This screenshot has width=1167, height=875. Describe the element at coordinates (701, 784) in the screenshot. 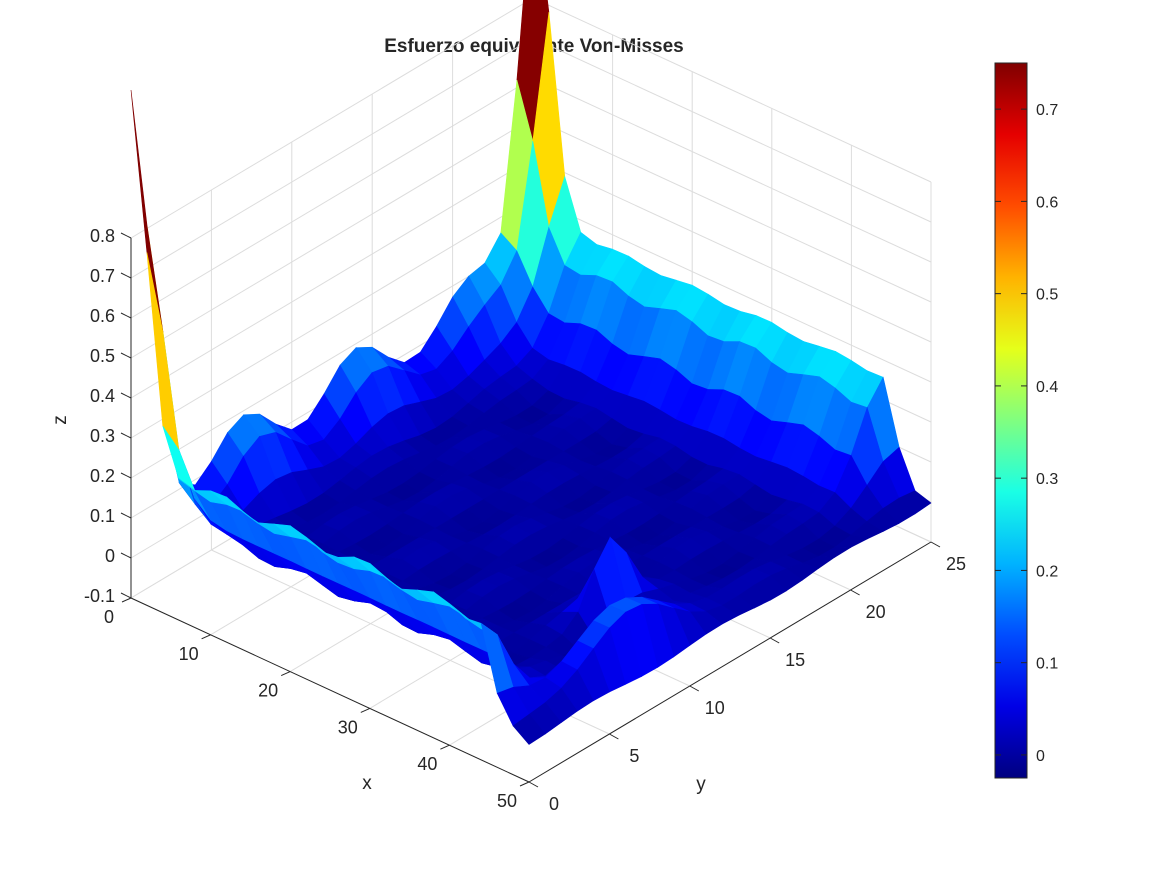

I see `y-axis-label: y` at that location.